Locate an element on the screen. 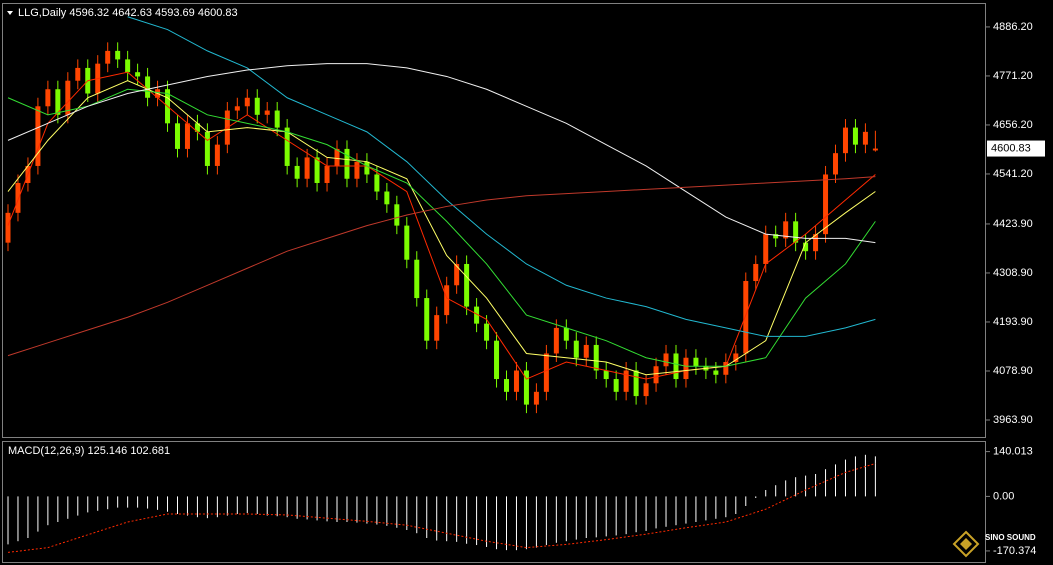 This screenshot has width=1053, height=565. y-tick-label: 4193.90 is located at coordinates (1013, 322).